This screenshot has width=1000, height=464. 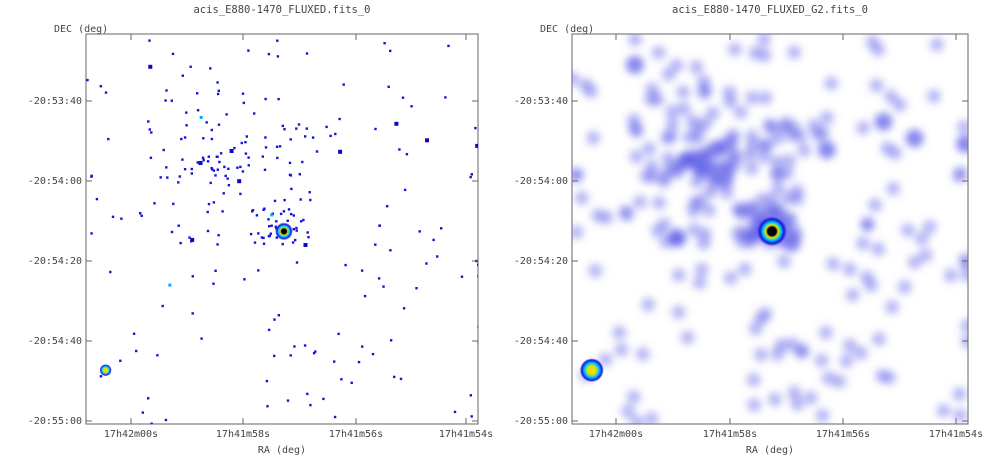 I want to click on y-tick-label: -20:54:20, so click(x=541, y=261).